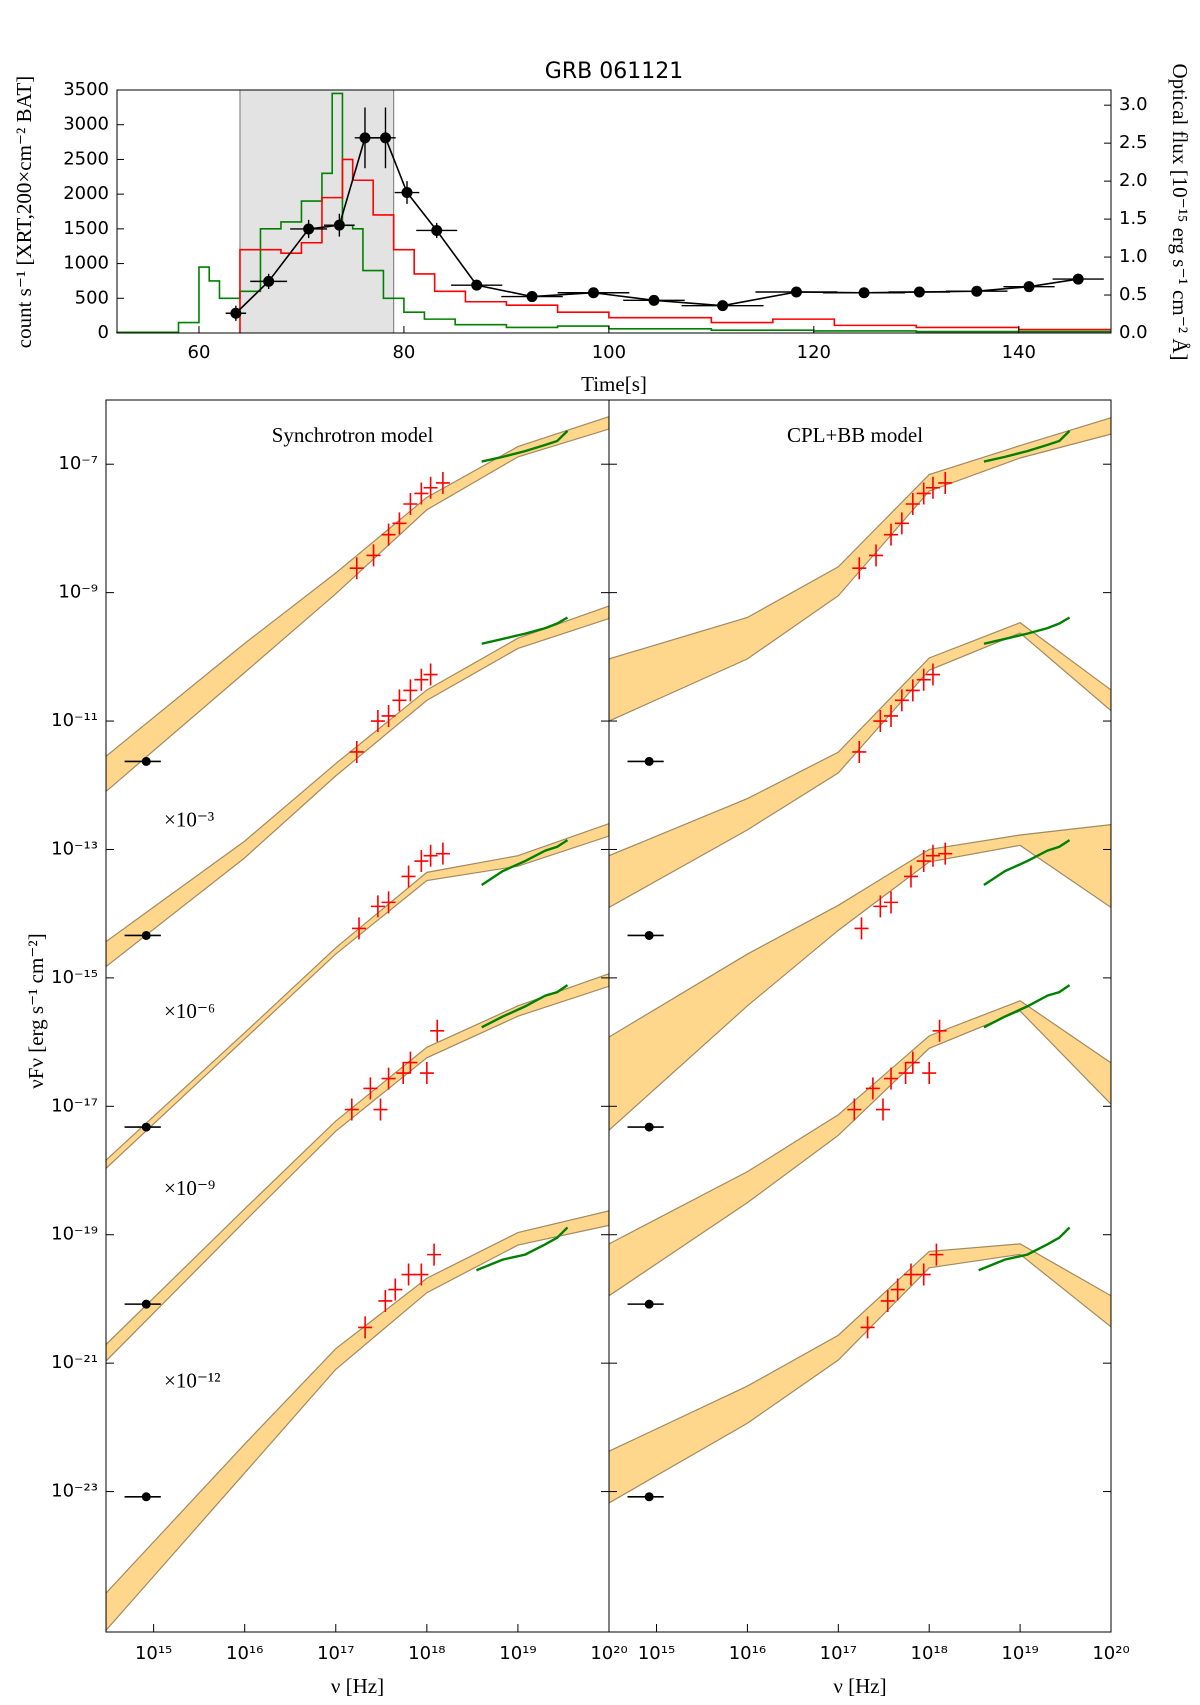 The image size is (1200, 1705). I want to click on x-tick-label: 10¹⁵, so click(153, 1653).